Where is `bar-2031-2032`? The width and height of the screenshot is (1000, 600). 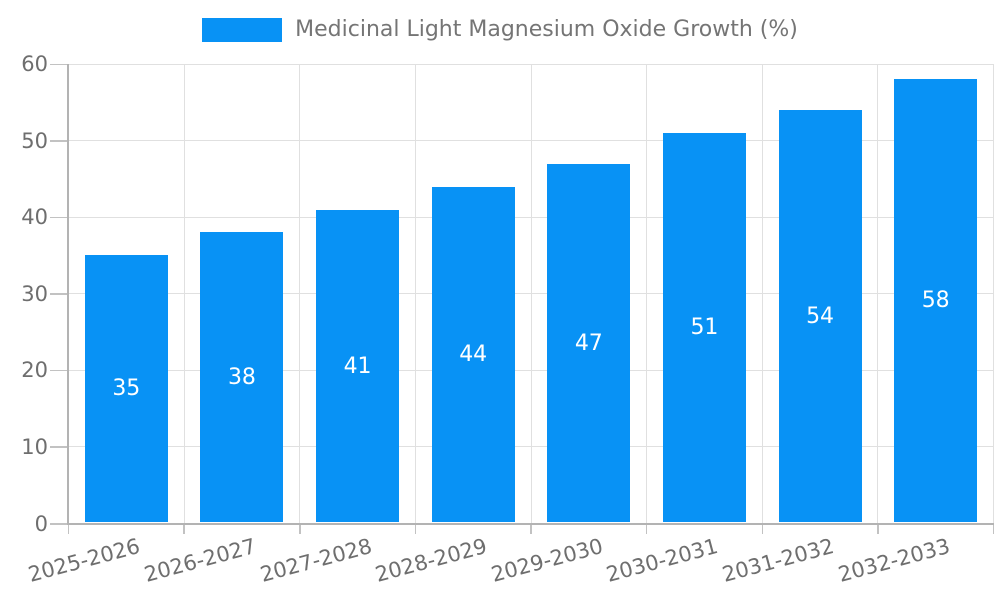
bar-2031-2032 is located at coordinates (820, 316).